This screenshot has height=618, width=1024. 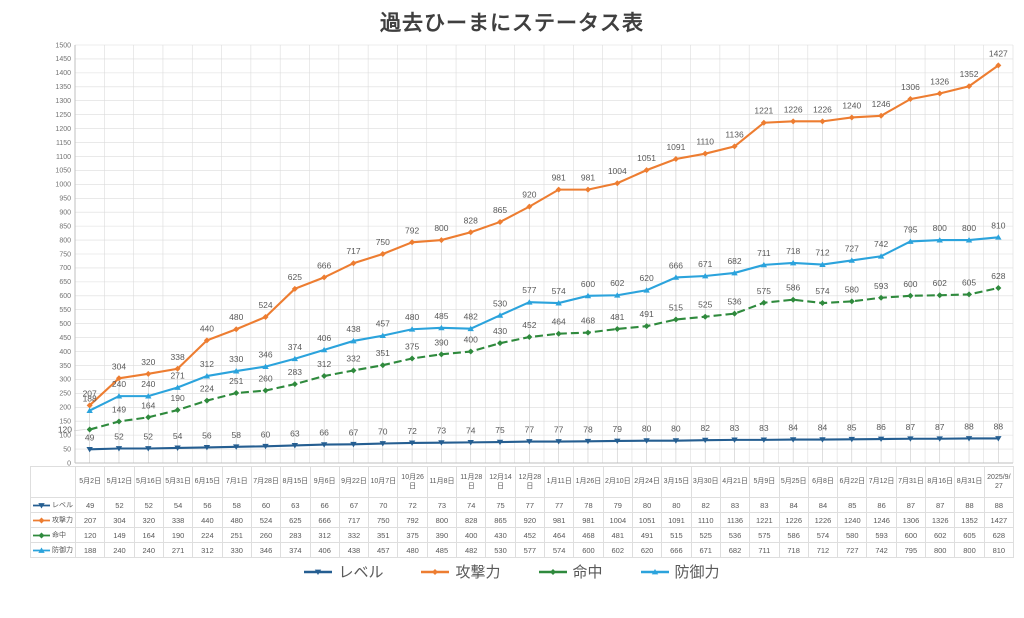 I want to click on table-cell: 430, so click(x=500, y=535).